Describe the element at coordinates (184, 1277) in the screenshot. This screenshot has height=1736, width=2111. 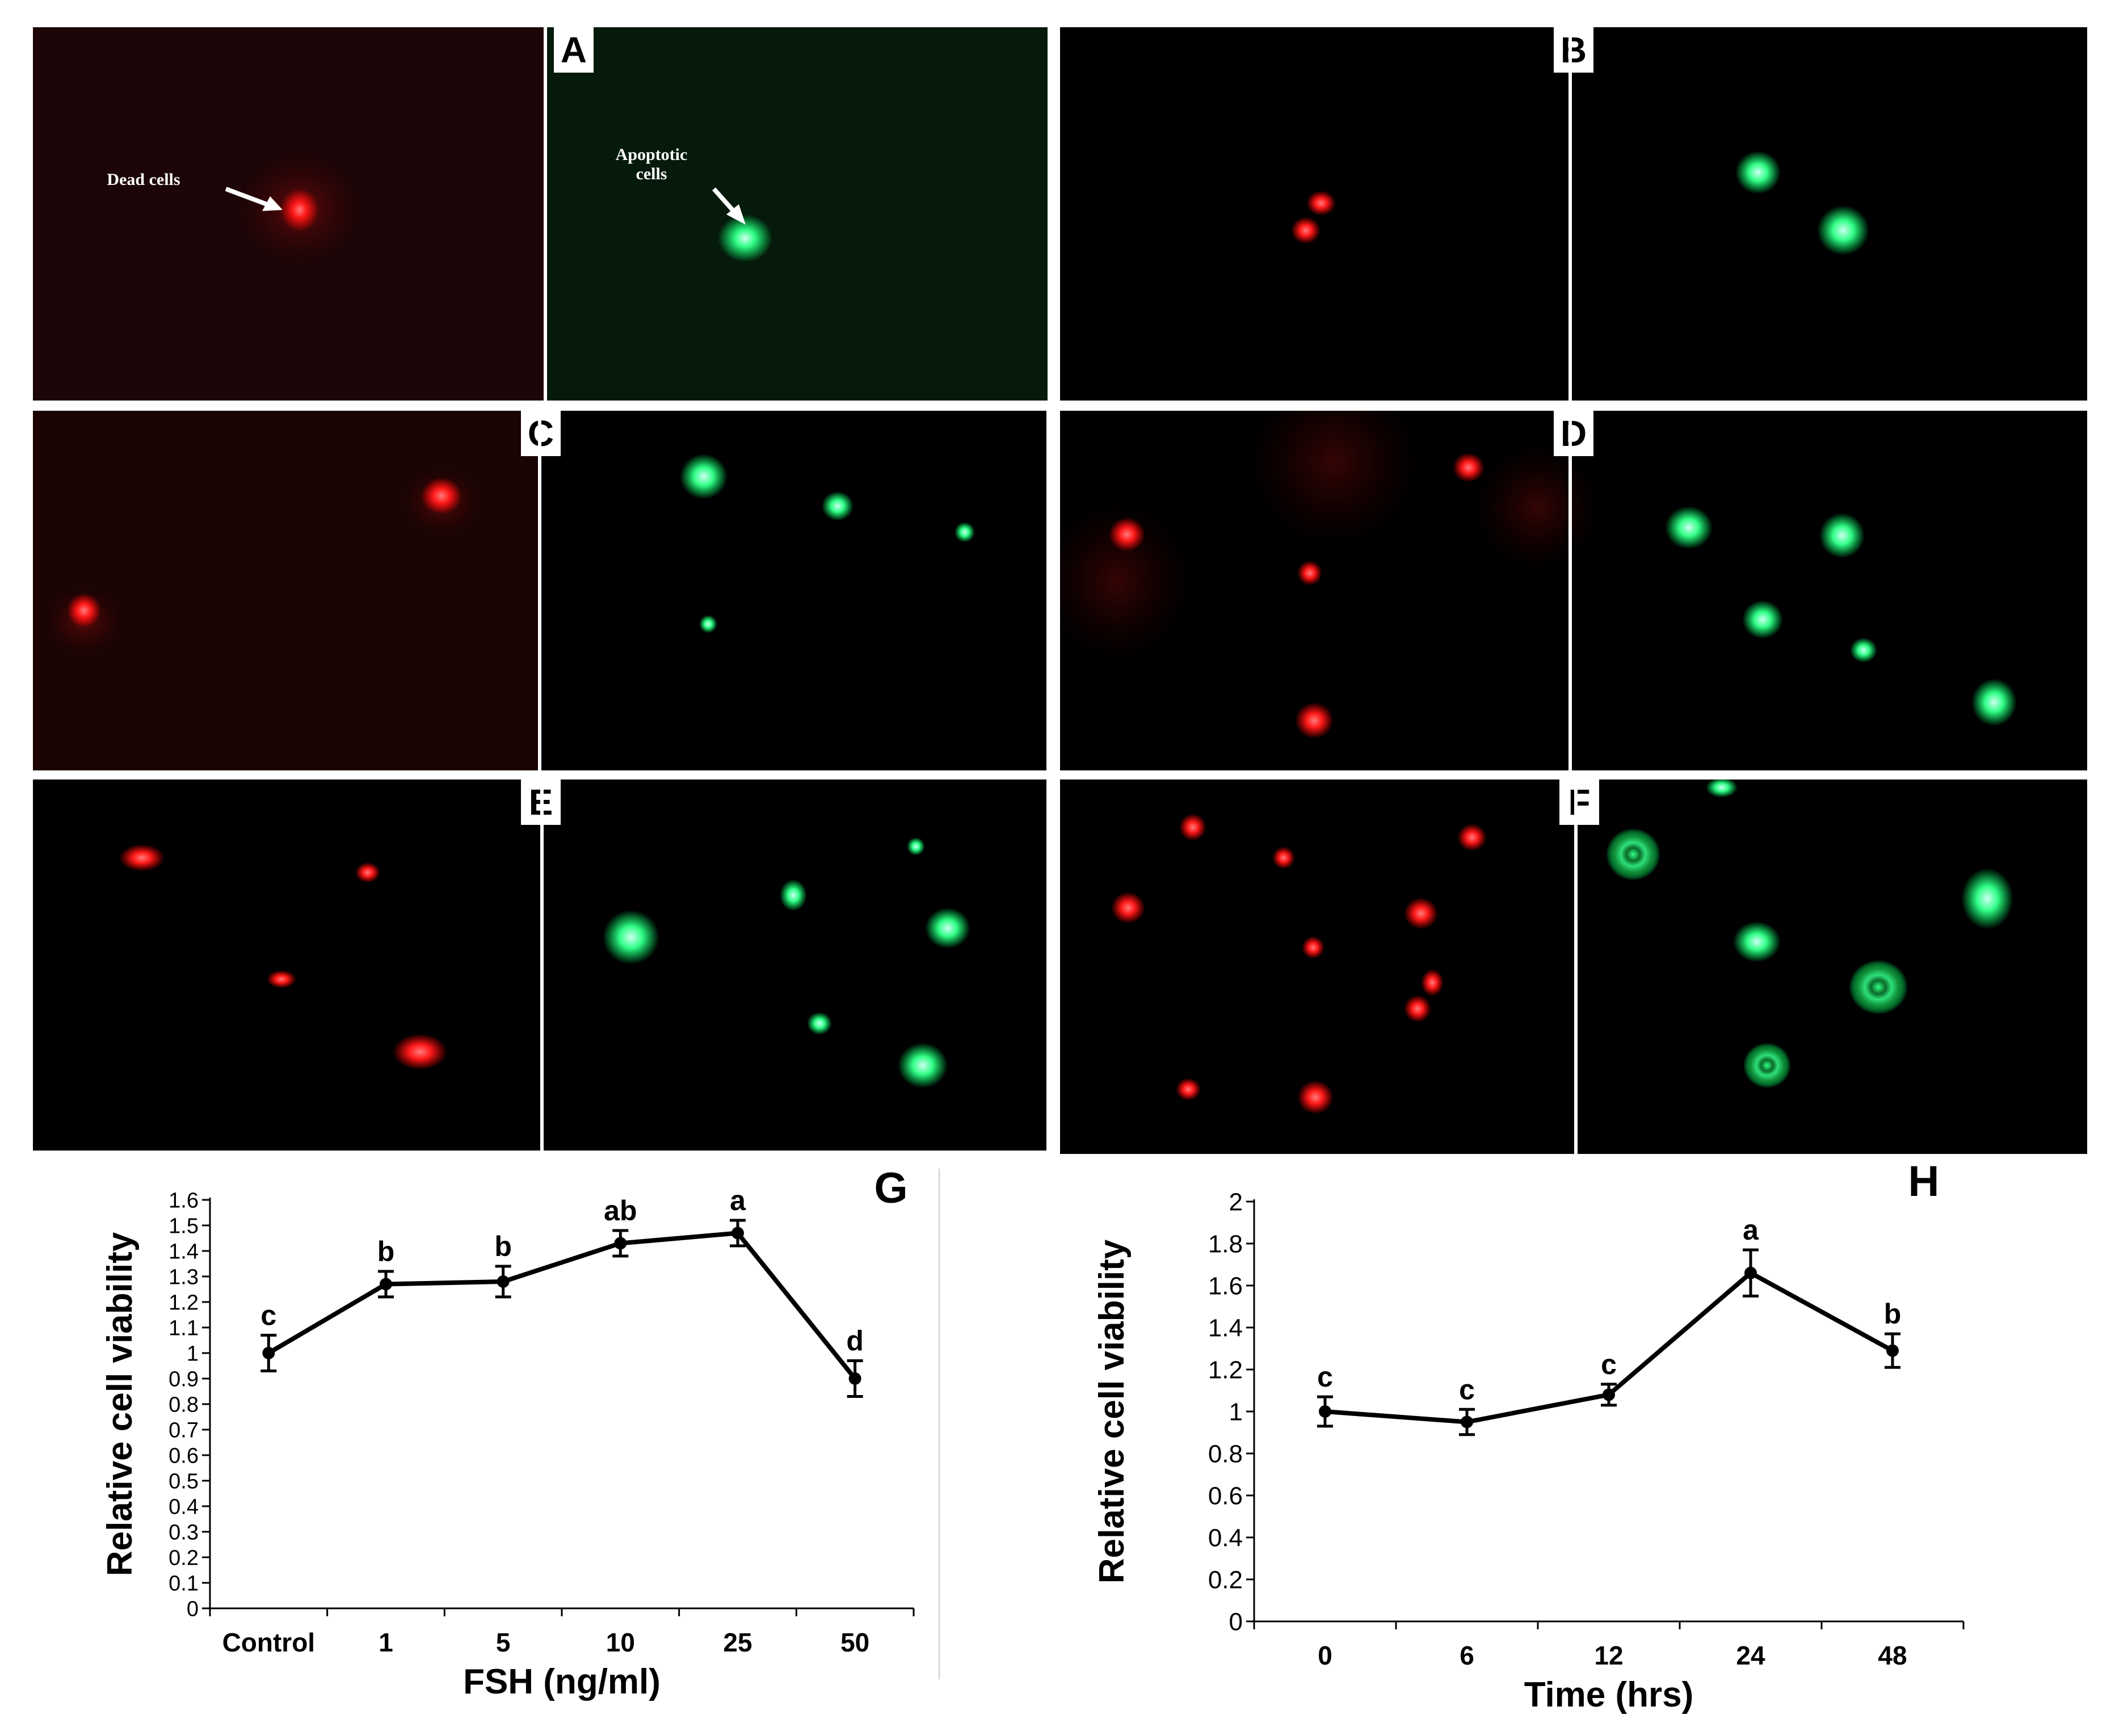
I see `y-tick-label: 1.3` at that location.